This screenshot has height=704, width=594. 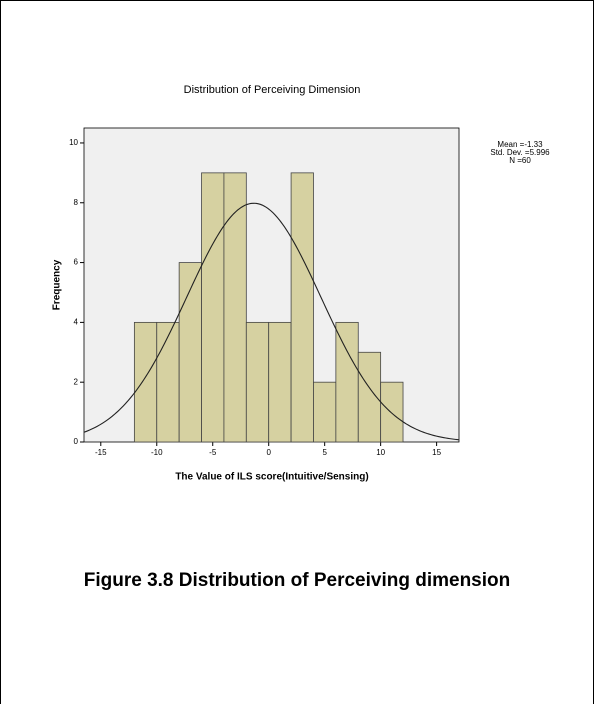 What do you see at coordinates (101, 452) in the screenshot?
I see `x-tick-label: -15` at bounding box center [101, 452].